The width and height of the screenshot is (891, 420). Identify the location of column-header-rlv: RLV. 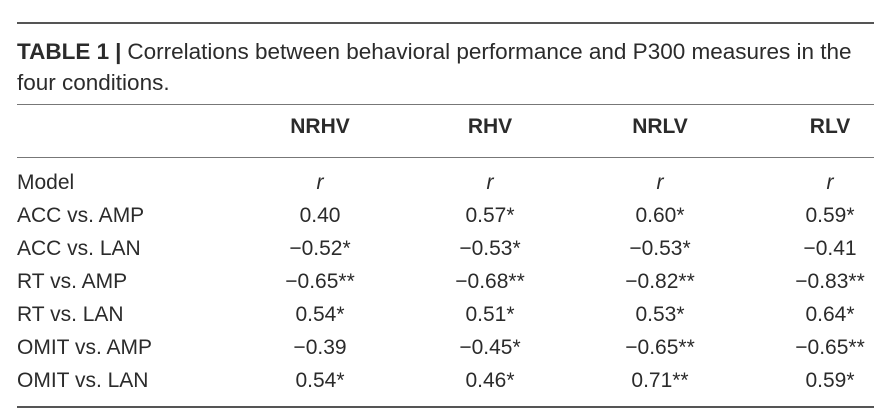
(830, 126).